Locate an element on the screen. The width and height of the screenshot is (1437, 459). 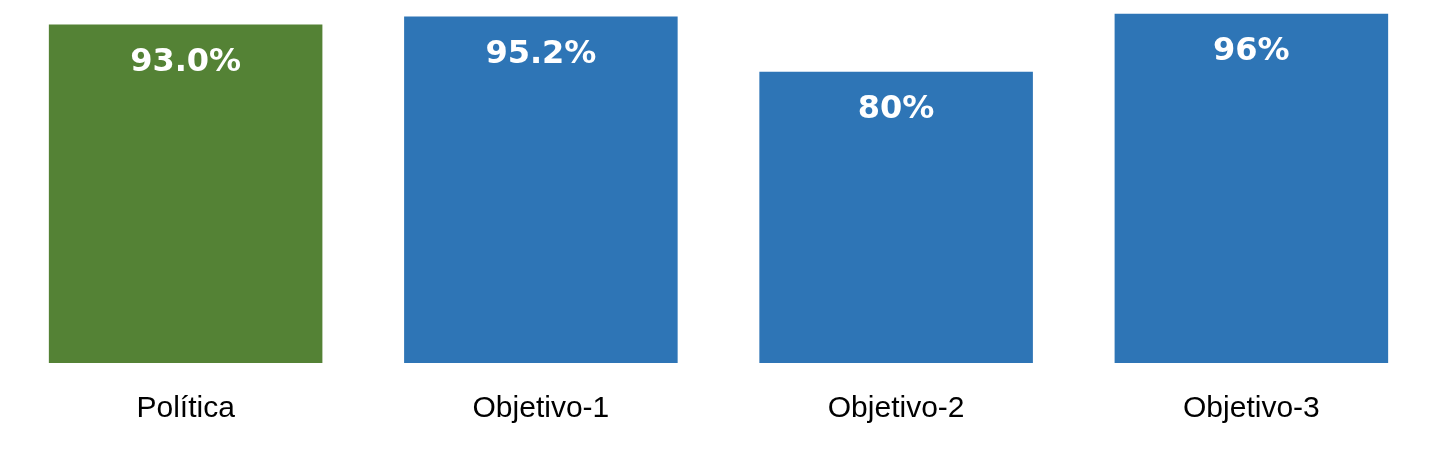
x-tick-label: Política is located at coordinates (186, 407).